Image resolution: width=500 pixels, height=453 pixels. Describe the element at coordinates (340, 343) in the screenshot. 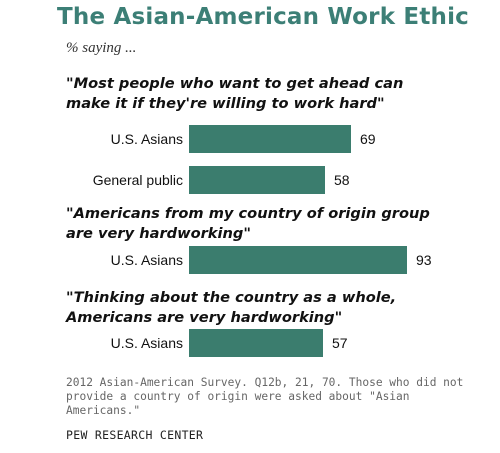

I see `value-label: 57` at that location.